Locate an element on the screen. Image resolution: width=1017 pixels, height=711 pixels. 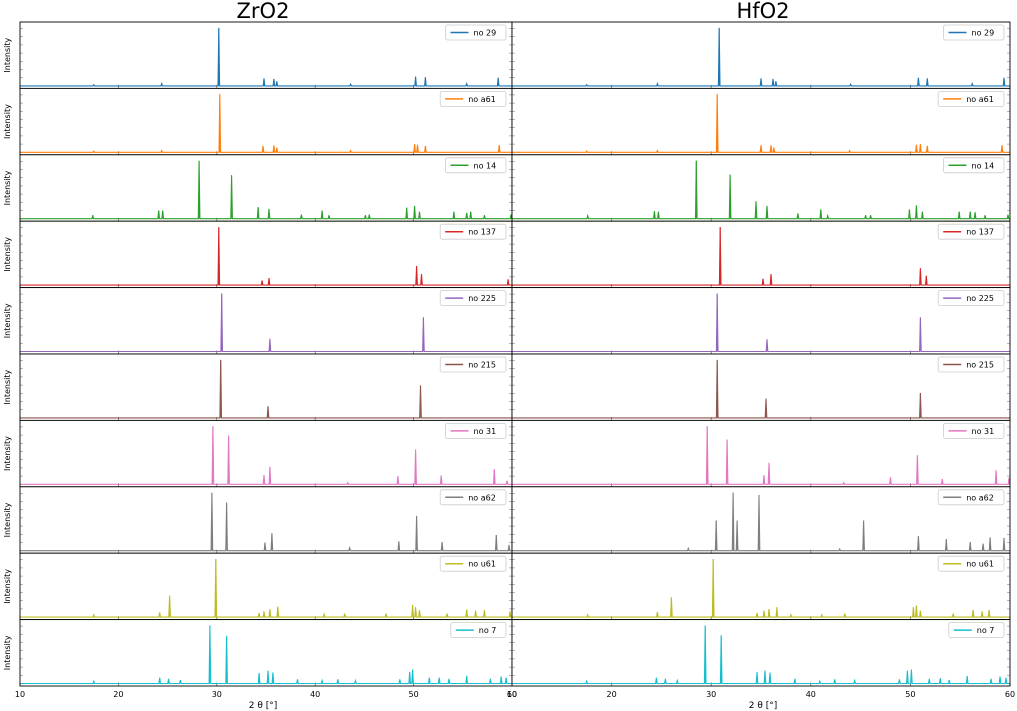
panel-zro2-6: no 215 Intensity is located at coordinates (258, 387).